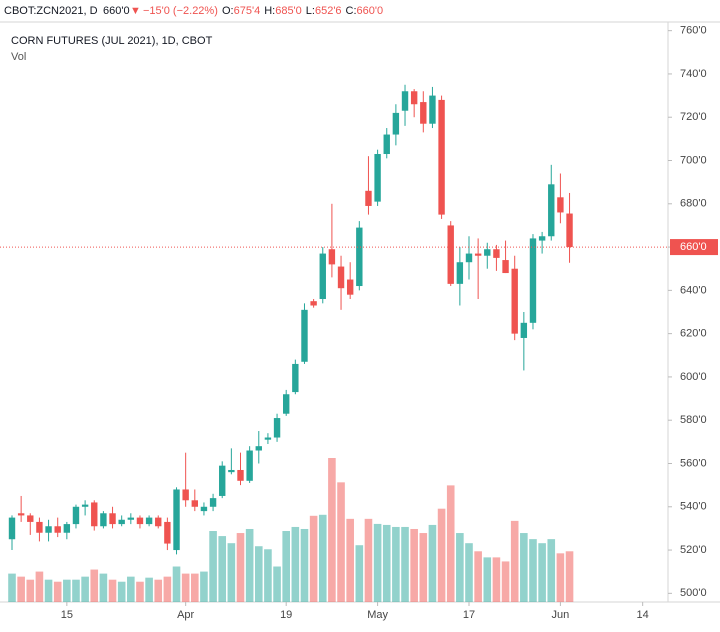 This screenshot has height=632, width=720. What do you see at coordinates (694, 247) in the screenshot?
I see `current-price-box` at bounding box center [694, 247].